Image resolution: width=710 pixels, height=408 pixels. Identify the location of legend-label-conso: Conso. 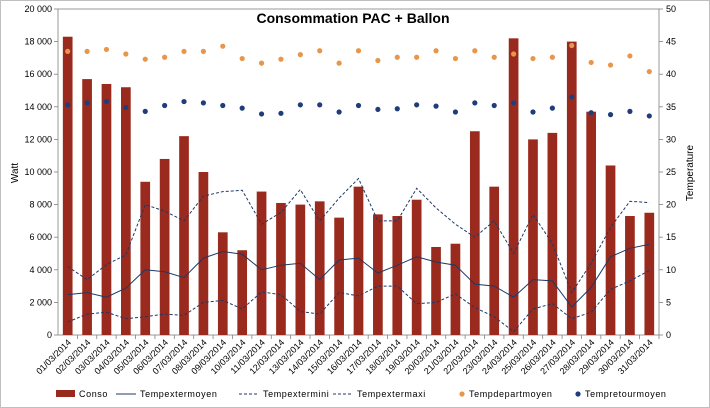
(93, 394).